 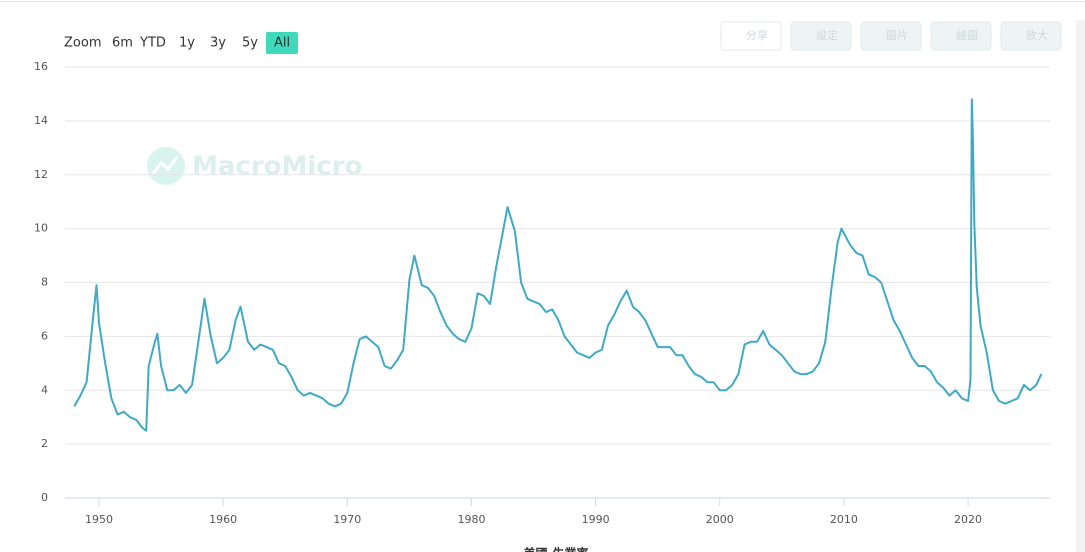 I want to click on toolbar-button: 圖片, so click(x=891, y=36).